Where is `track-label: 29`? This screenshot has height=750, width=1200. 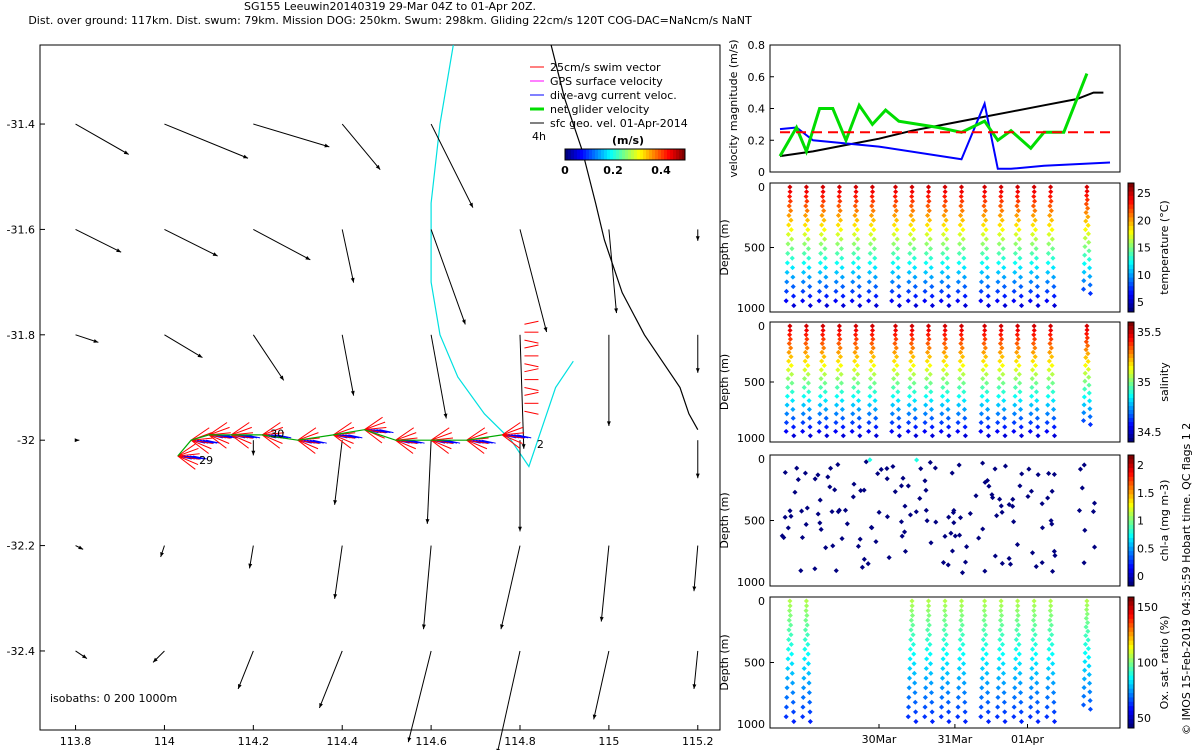
track-label: 29 is located at coordinates (206, 460).